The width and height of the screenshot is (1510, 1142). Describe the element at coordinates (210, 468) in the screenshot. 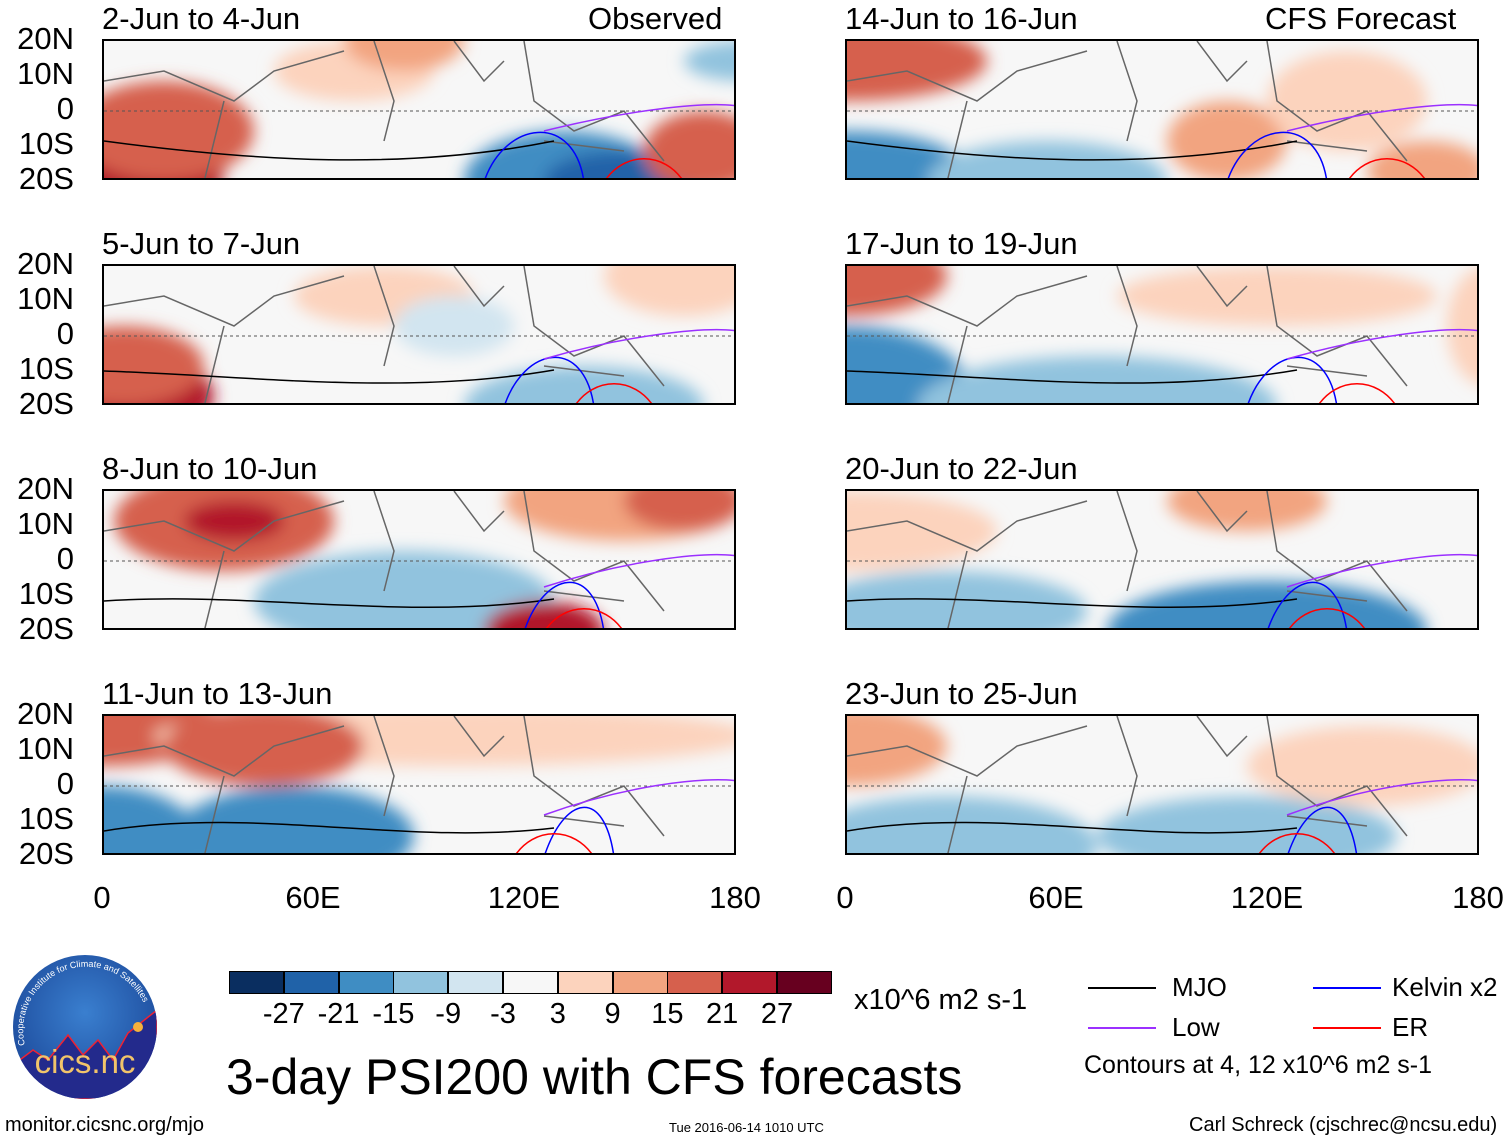

I see `panel-date-range: 8-Jun to 10-Jun` at that location.